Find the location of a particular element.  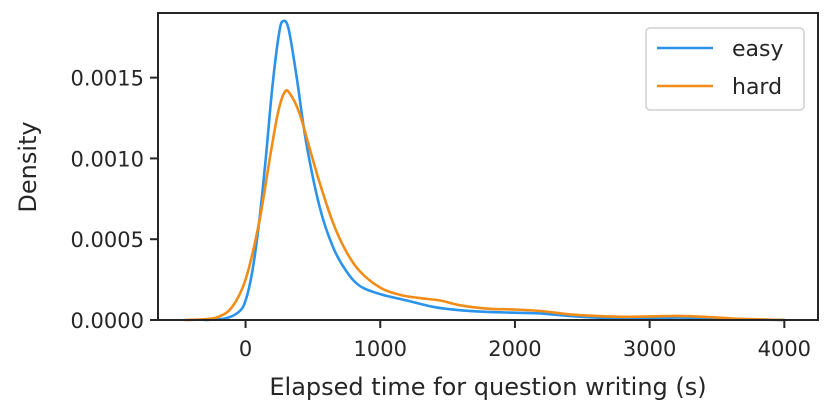

y-tick-label: 0.0015 is located at coordinates (107, 79).